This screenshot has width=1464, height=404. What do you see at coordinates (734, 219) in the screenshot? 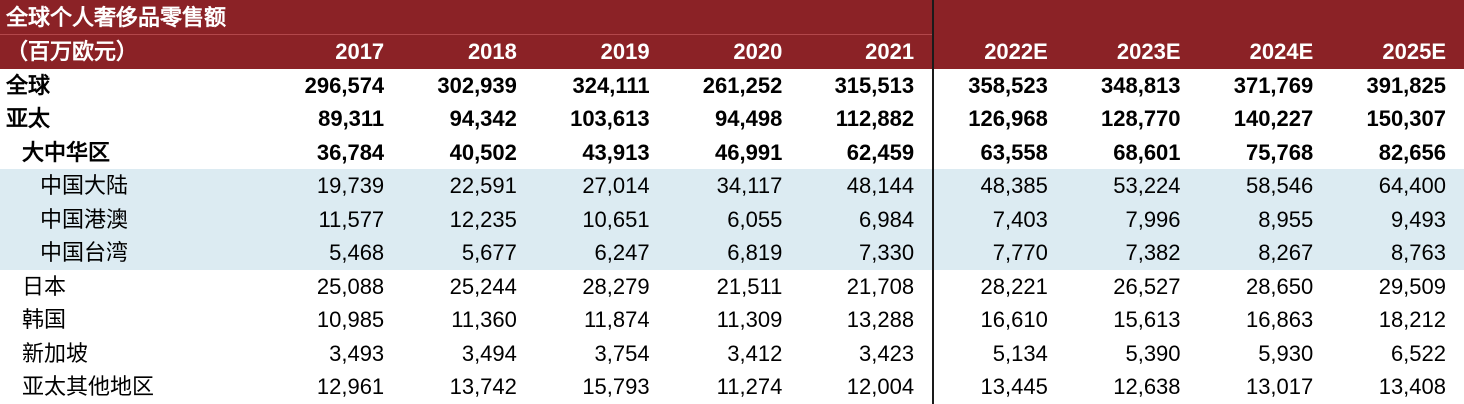
I see `table-cell: 6,055` at bounding box center [734, 219].